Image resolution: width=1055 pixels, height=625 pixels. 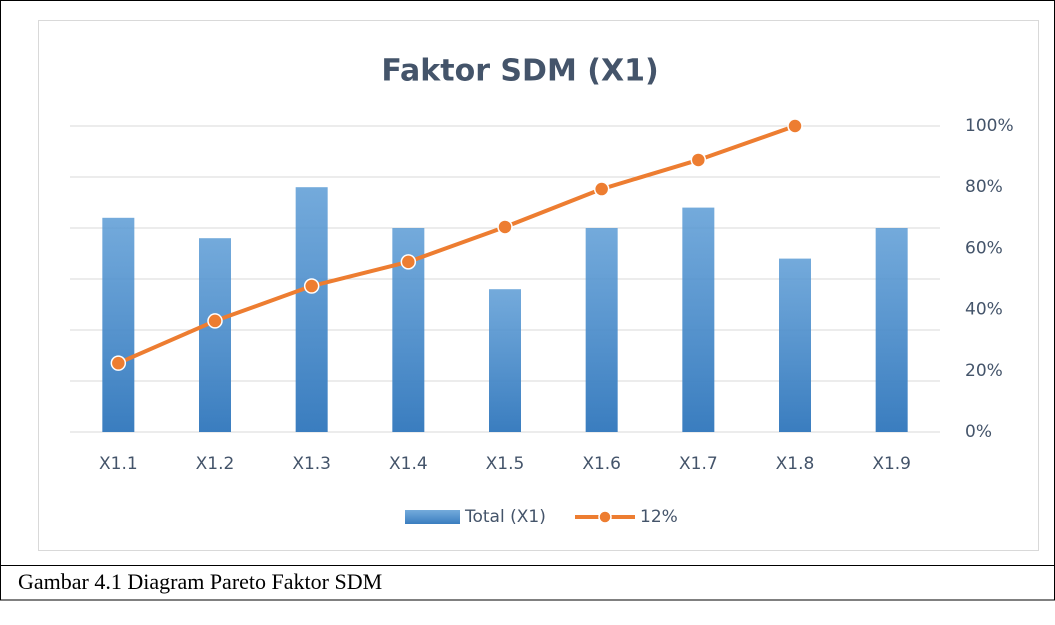 What do you see at coordinates (978, 432) in the screenshot?
I see `y2-tick-label: 0%` at bounding box center [978, 432].